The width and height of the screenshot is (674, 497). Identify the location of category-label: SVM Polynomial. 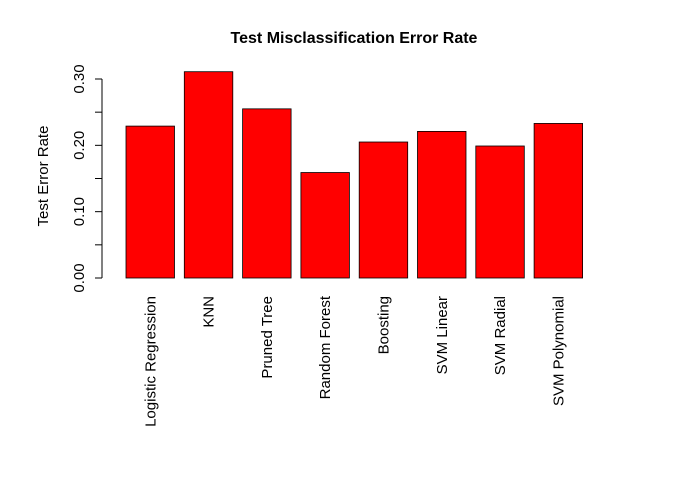
(558, 351).